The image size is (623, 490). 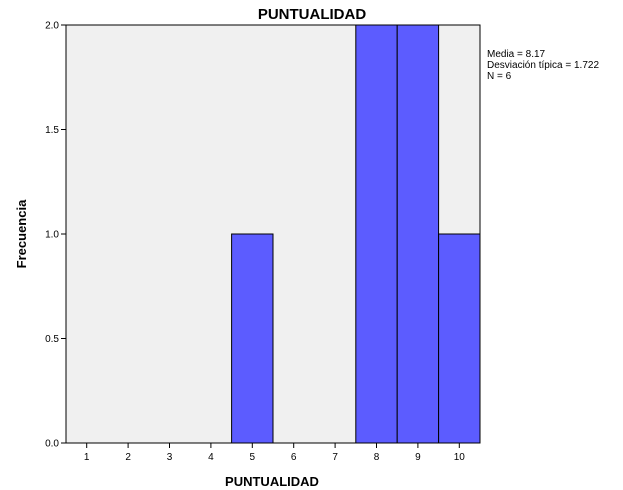 What do you see at coordinates (543, 65) in the screenshot?
I see `stats-std: Desviación típica = 1.722` at bounding box center [543, 65].